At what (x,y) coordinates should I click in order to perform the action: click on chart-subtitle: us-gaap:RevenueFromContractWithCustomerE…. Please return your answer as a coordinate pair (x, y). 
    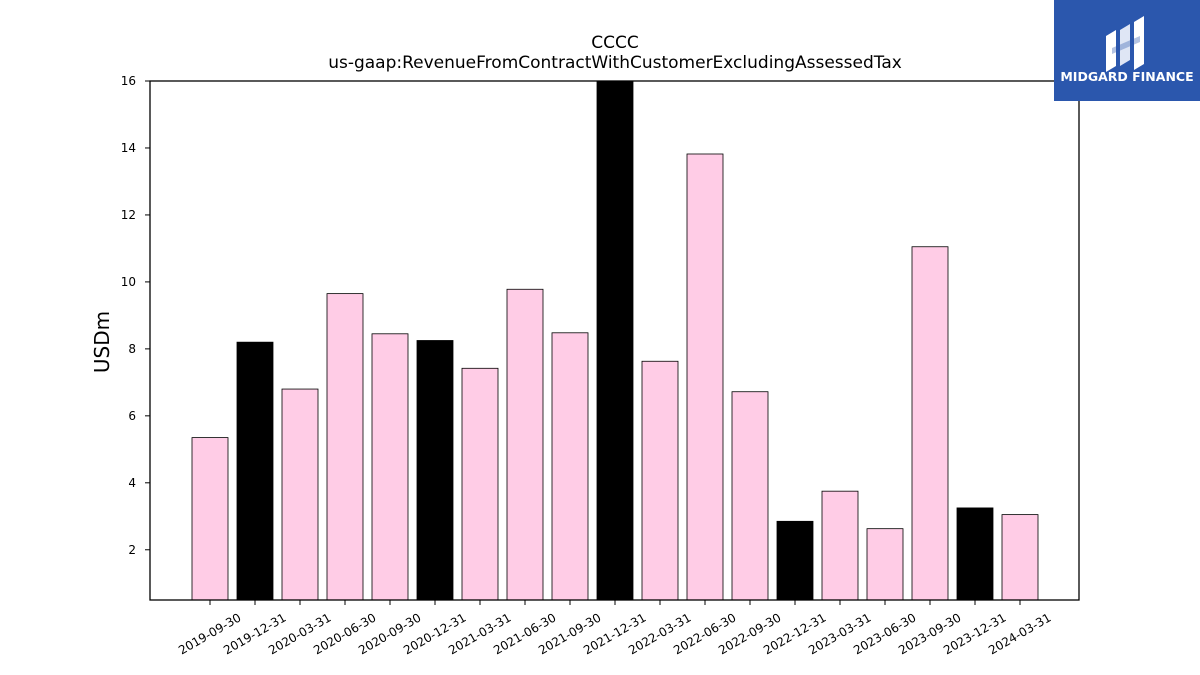
    Looking at the image, I should click on (615, 63).